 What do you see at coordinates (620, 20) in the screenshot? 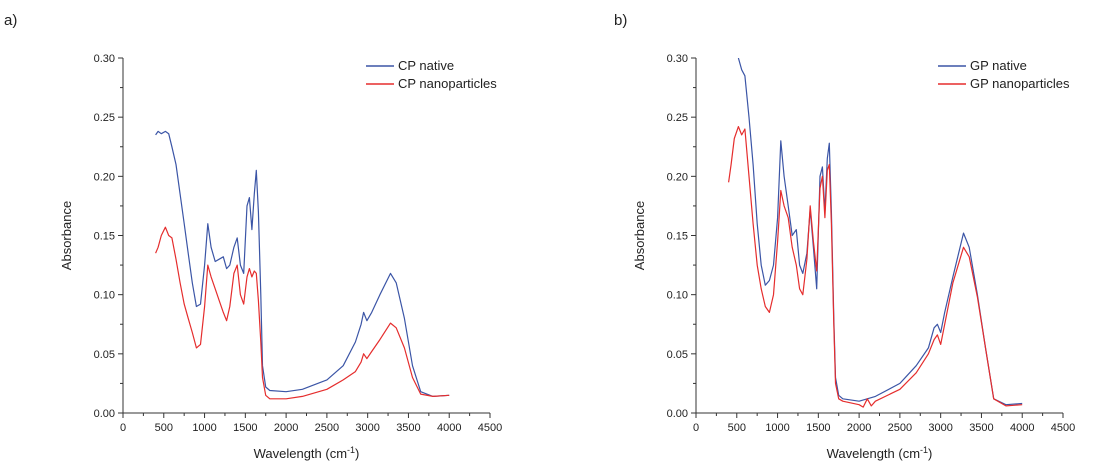
I see `panel-label: b)` at bounding box center [620, 20].